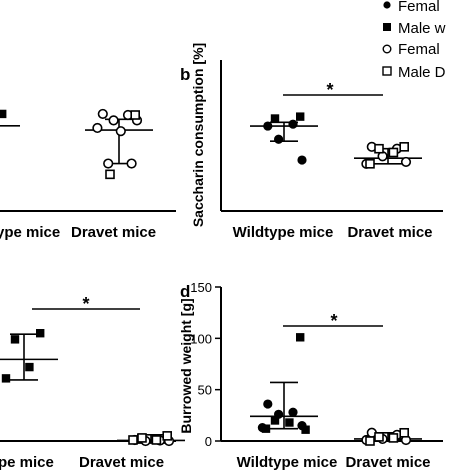  Describe the element at coordinates (422, 72) in the screenshot. I see `legend-label: Male D` at that location.